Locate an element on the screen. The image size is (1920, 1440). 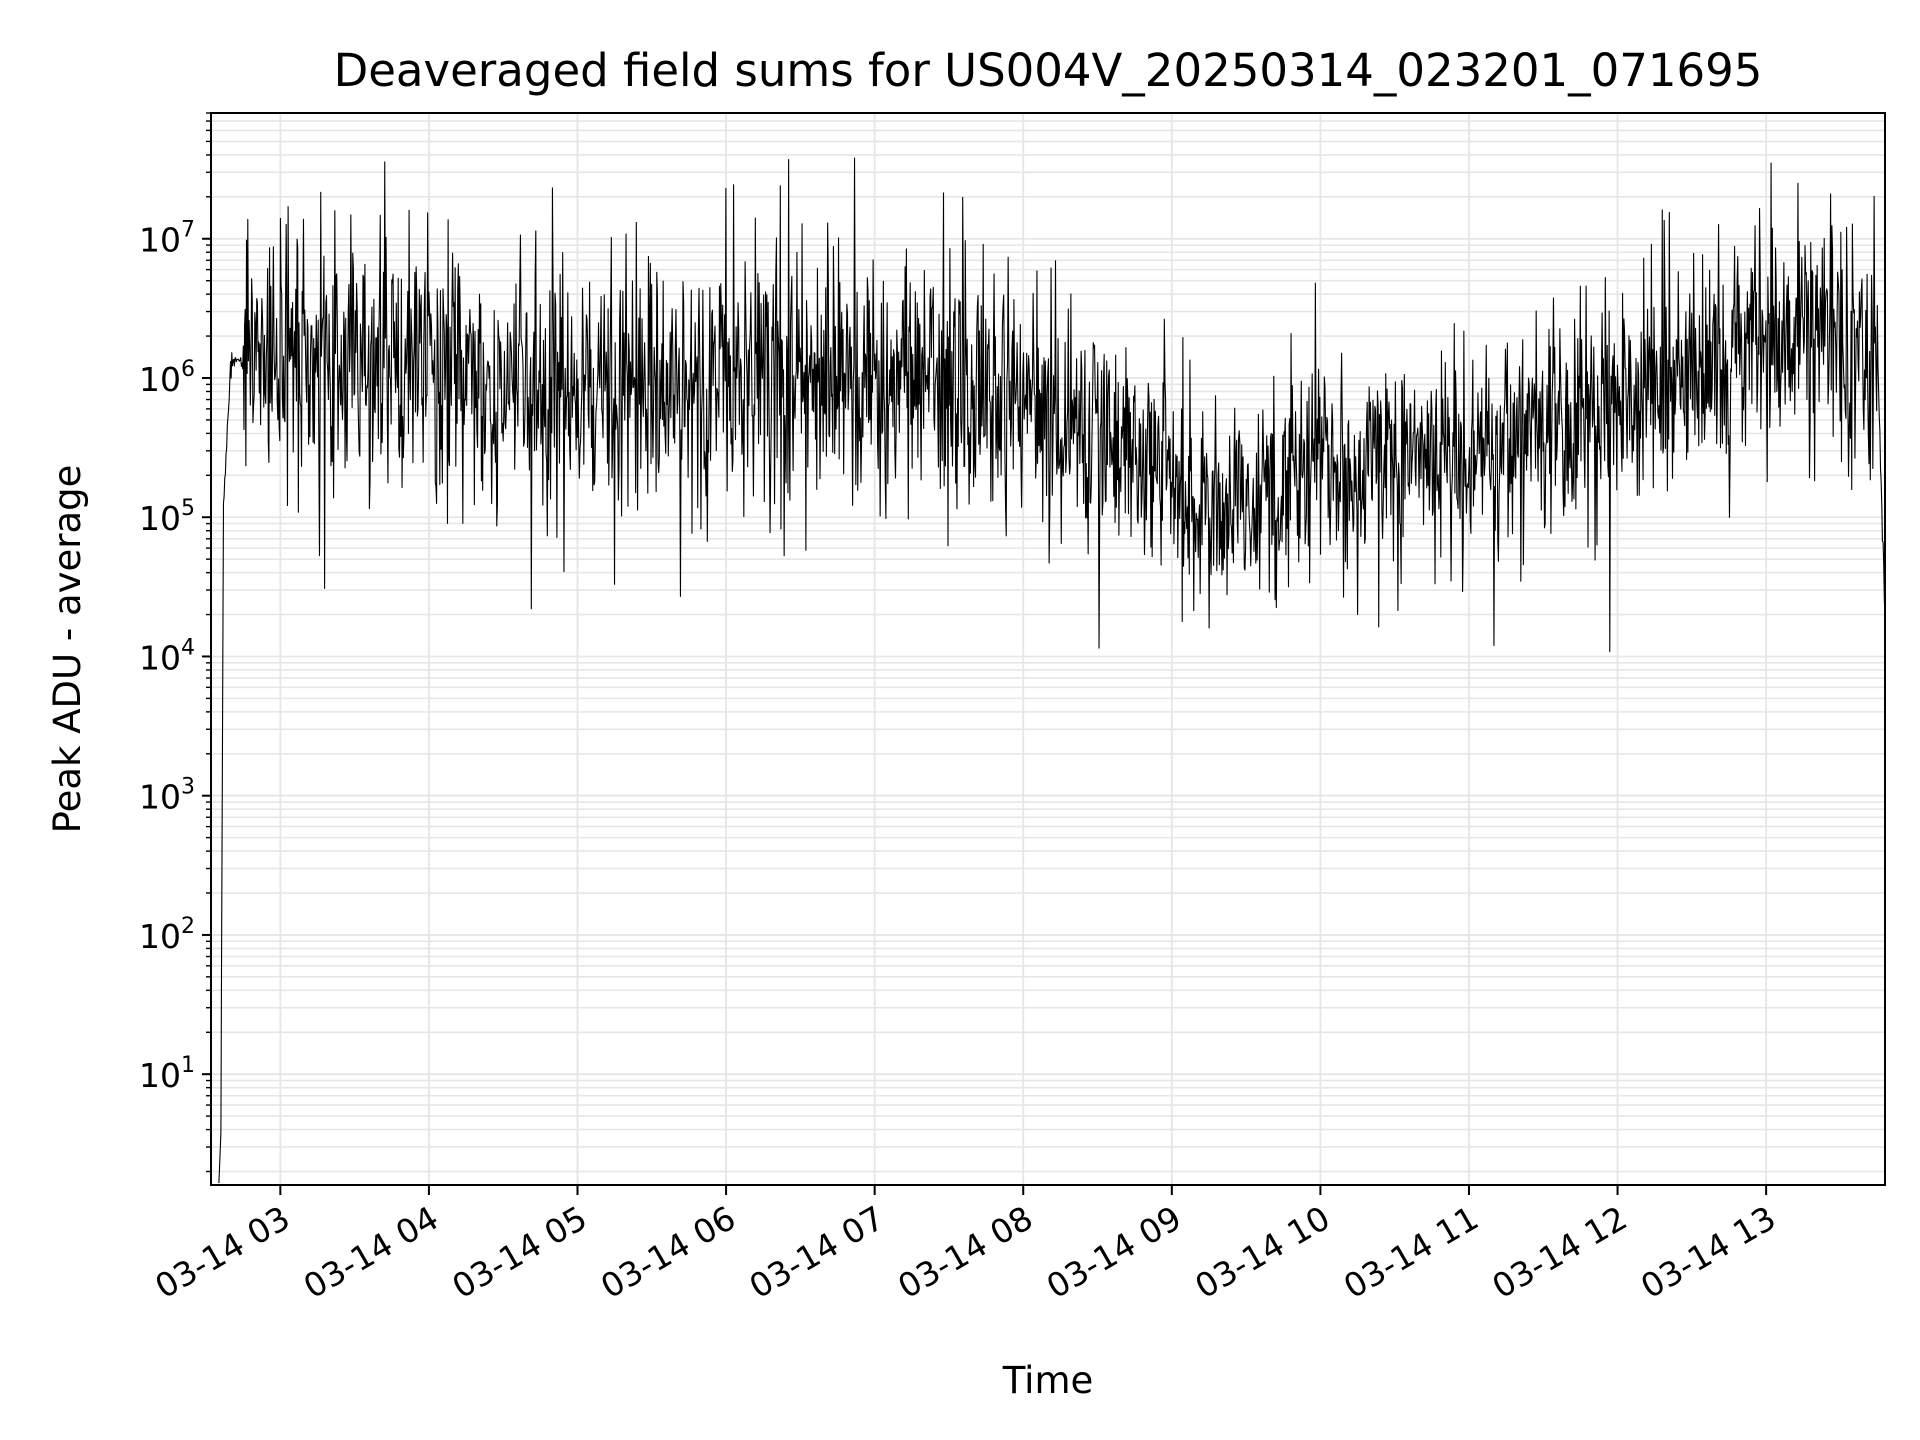
y-tick-label: 101 is located at coordinates (167, 1074).